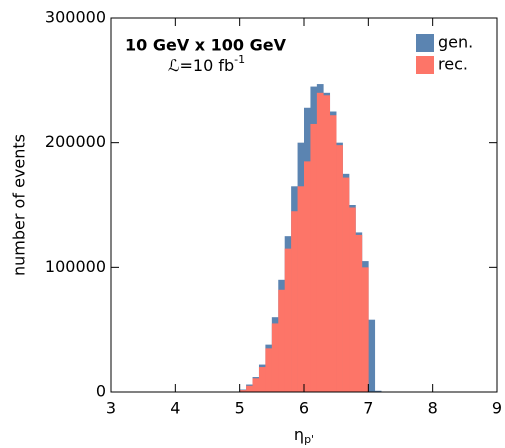 This screenshot has width=505, height=448. I want to click on x-label-main: η, so click(299, 434).